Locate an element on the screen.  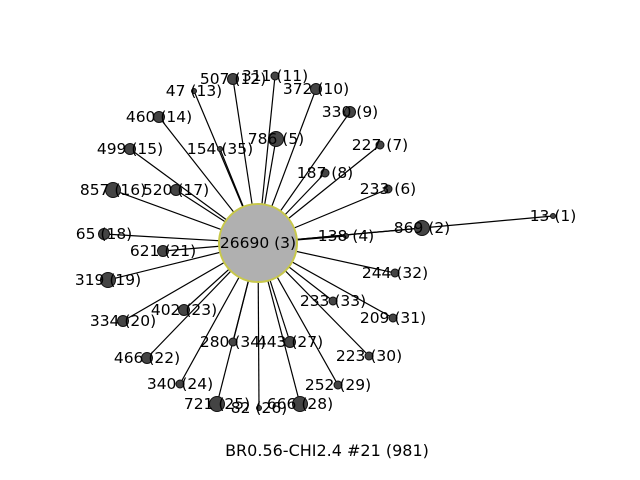
graph-node-label: 319 (19) is located at coordinates (108, 280).